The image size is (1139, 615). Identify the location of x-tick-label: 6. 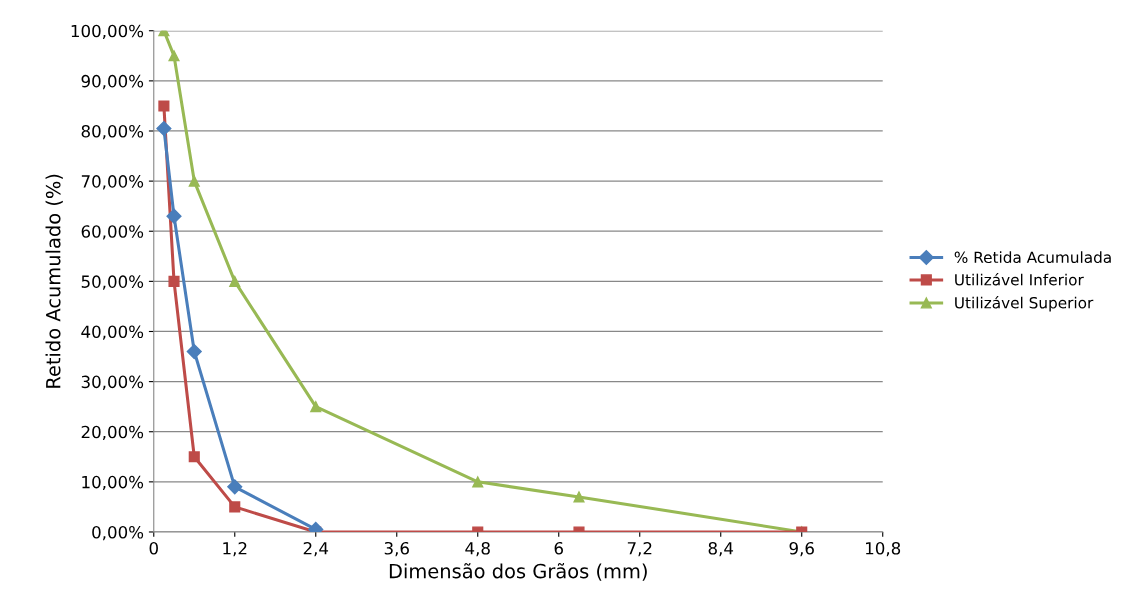
(558, 548).